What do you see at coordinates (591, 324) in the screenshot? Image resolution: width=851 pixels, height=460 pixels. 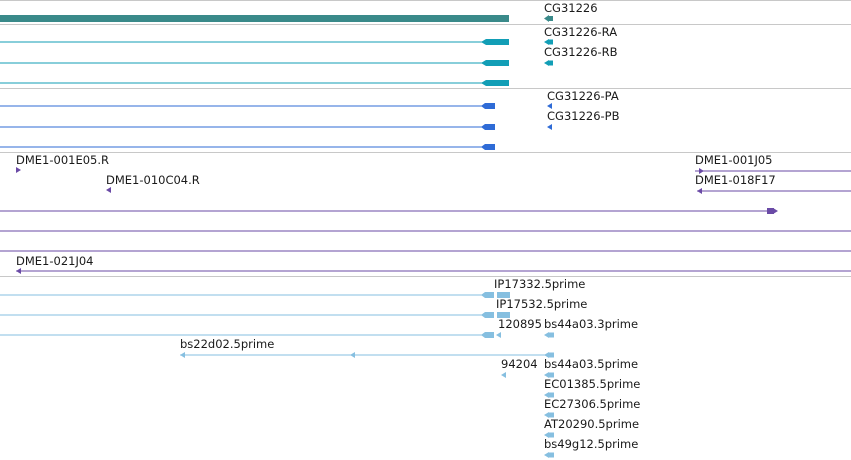 I see `est-label-bs44a03-3prime: bs44a03.3prime` at bounding box center [591, 324].